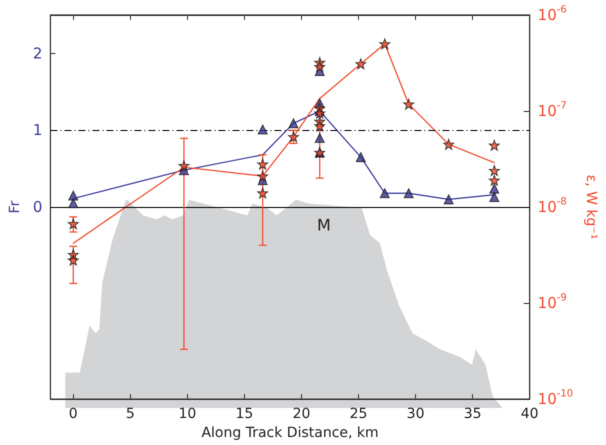 This screenshot has height=445, width=606. I want to click on annotation: M, so click(324, 225).